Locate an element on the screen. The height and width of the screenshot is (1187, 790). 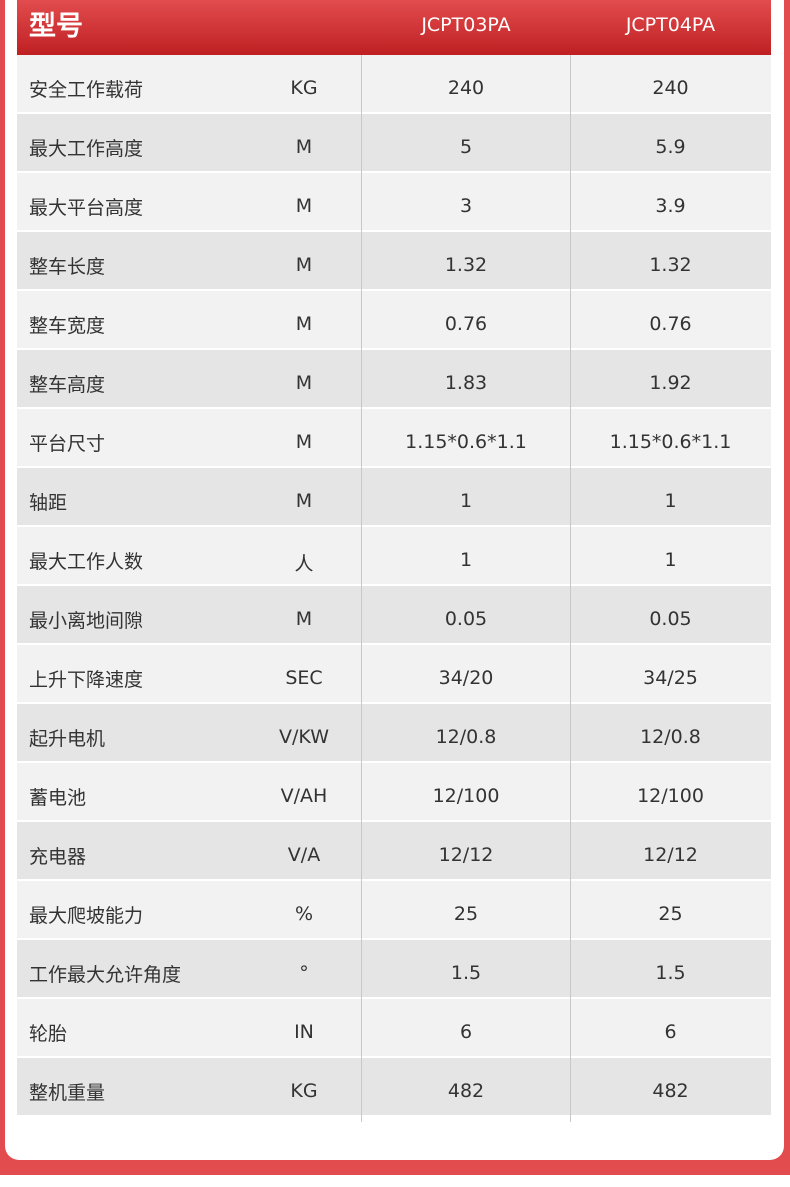
model-1-value: 1.32 is located at coordinates (466, 265).